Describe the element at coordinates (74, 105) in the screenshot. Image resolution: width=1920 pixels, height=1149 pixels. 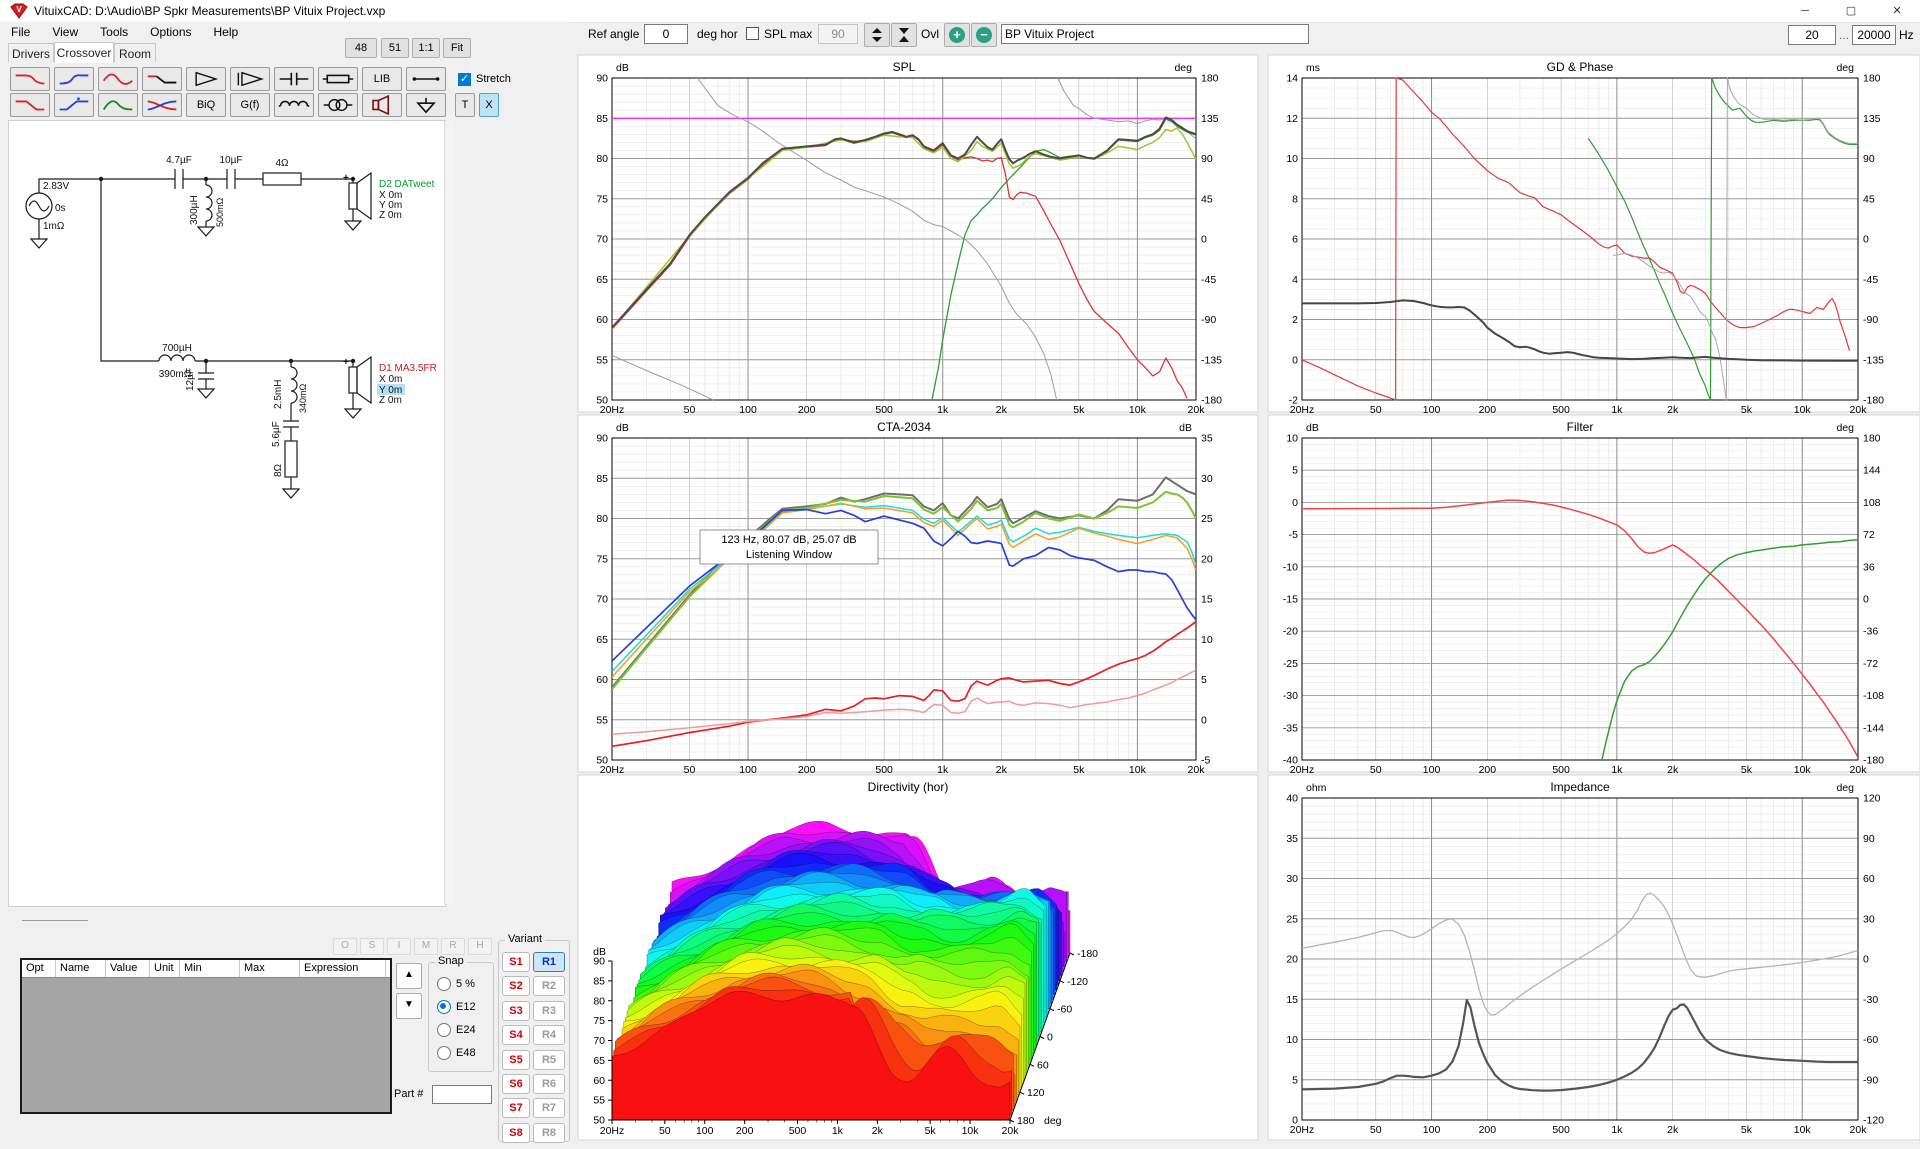
I see `toolbar-button-highpass2-blue` at that location.